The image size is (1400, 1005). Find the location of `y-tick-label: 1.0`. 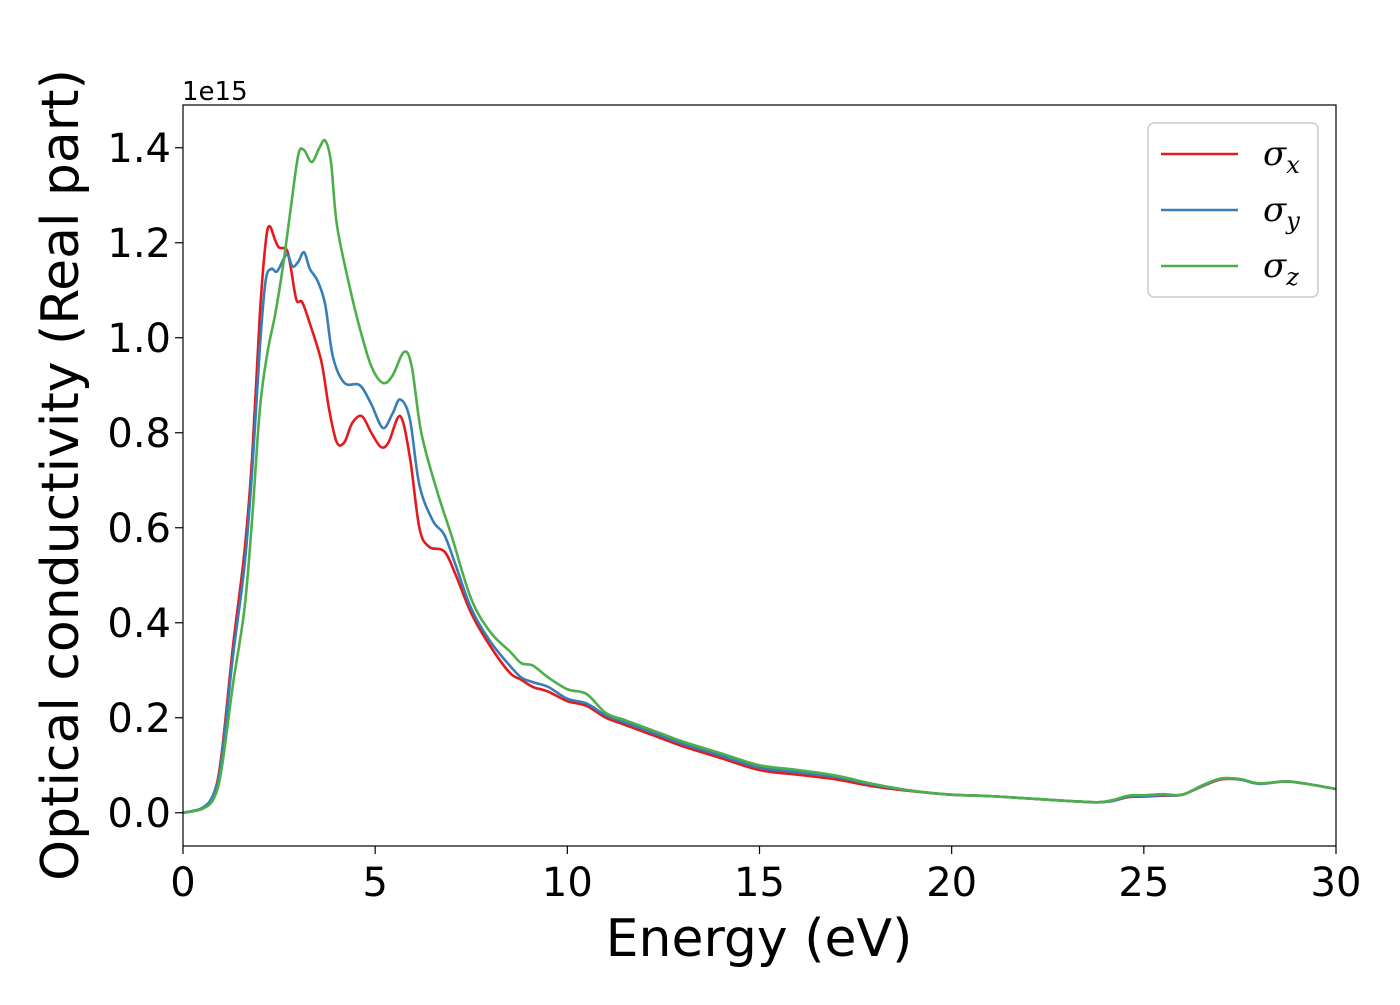

y-tick-label: 1.0 is located at coordinates (139, 339).